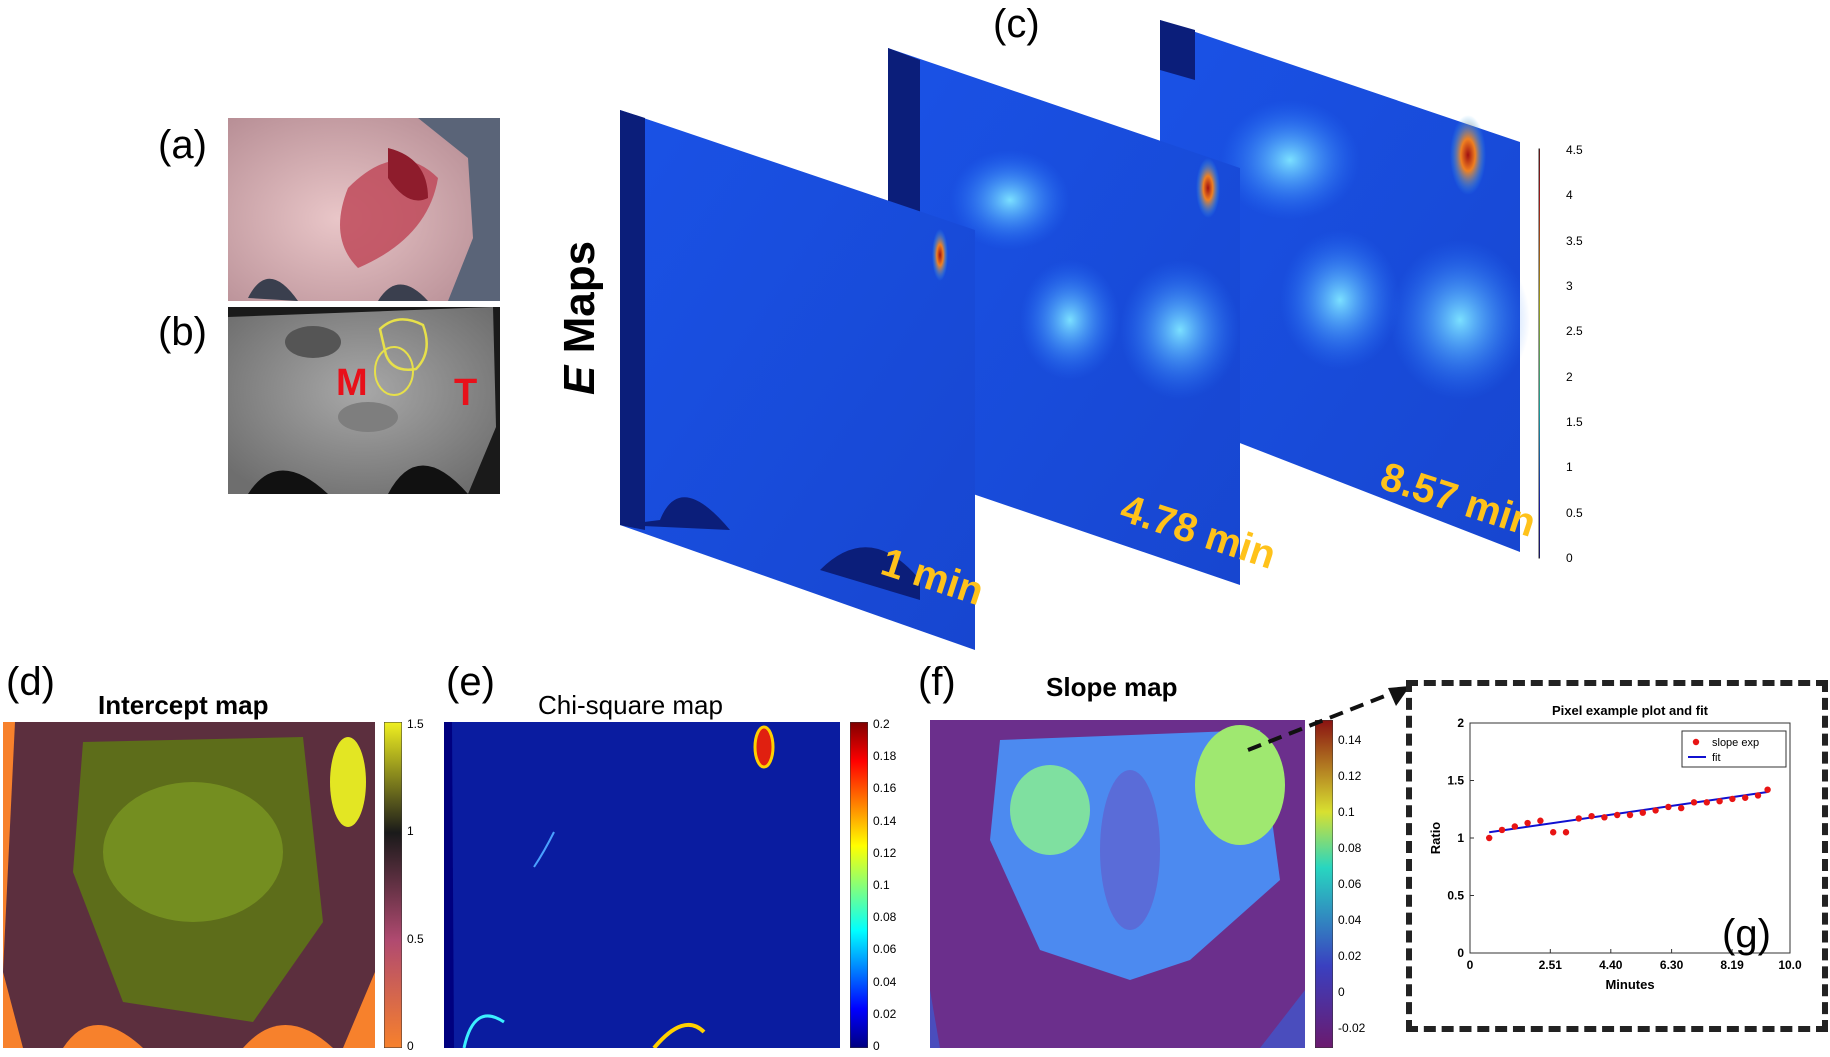 The image size is (1830, 1057). I want to click on x-tick-label: 10.0, so click(1790, 965).